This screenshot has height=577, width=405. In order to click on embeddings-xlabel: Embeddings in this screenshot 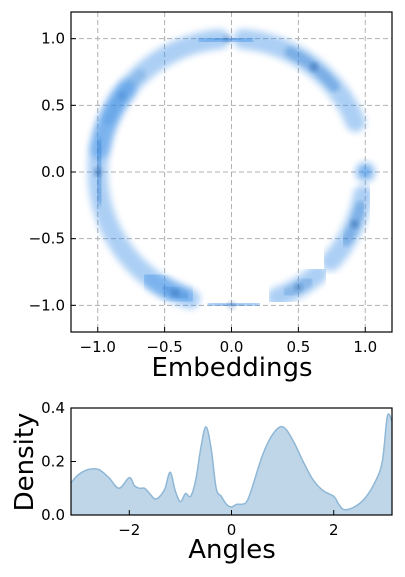, I will do `click(231, 368)`.